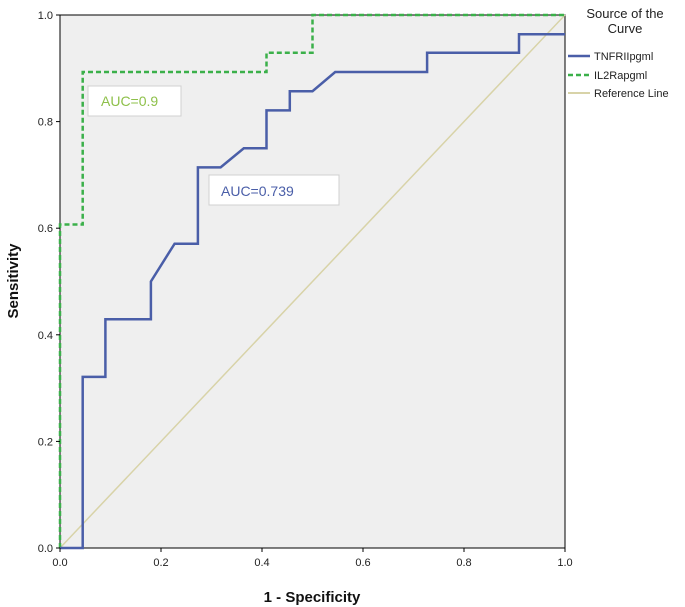 This screenshot has width=685, height=607. What do you see at coordinates (160, 563) in the screenshot?
I see `x-tick-label: 0.2` at bounding box center [160, 563].